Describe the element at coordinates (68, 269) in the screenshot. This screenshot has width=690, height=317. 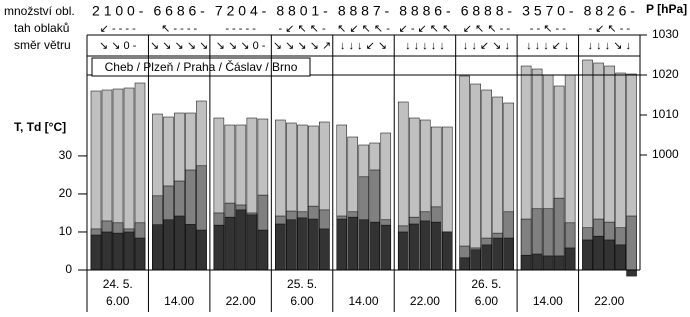
I see `y-tick-label: 0` at that location.